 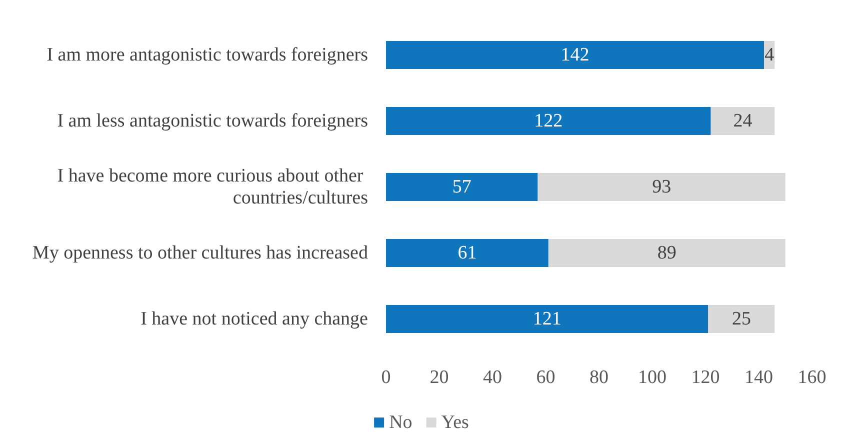 I want to click on x-tick-label: 140, so click(x=758, y=377).